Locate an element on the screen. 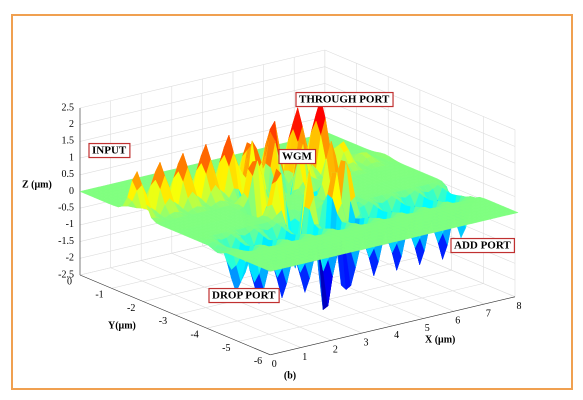 The width and height of the screenshot is (583, 400). y-tick-label: -2 is located at coordinates (131, 308).